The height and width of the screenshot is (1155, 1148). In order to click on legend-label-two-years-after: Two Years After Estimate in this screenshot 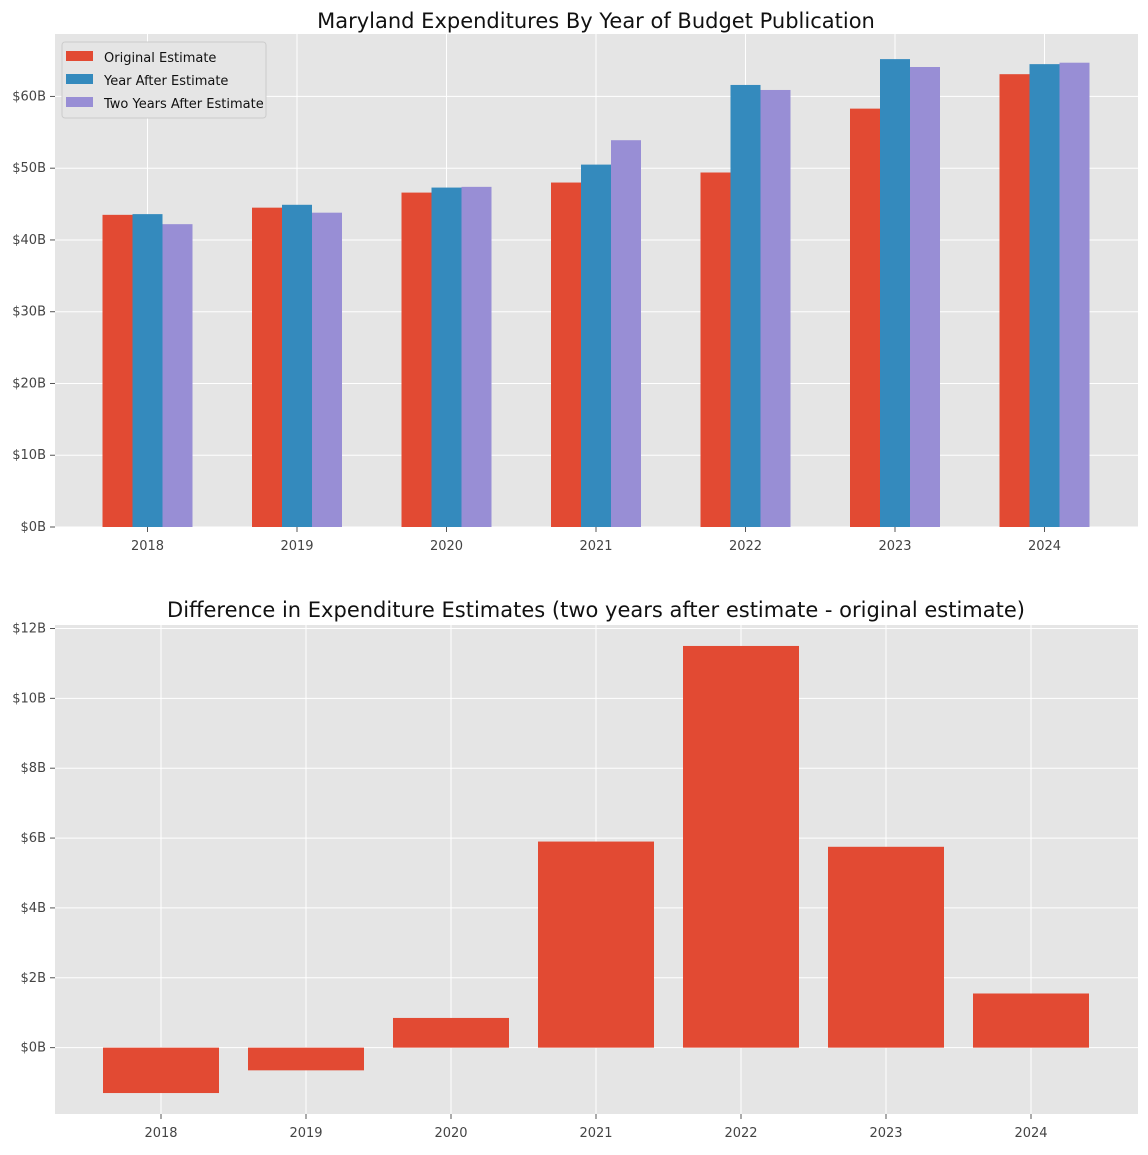, I will do `click(183, 104)`.